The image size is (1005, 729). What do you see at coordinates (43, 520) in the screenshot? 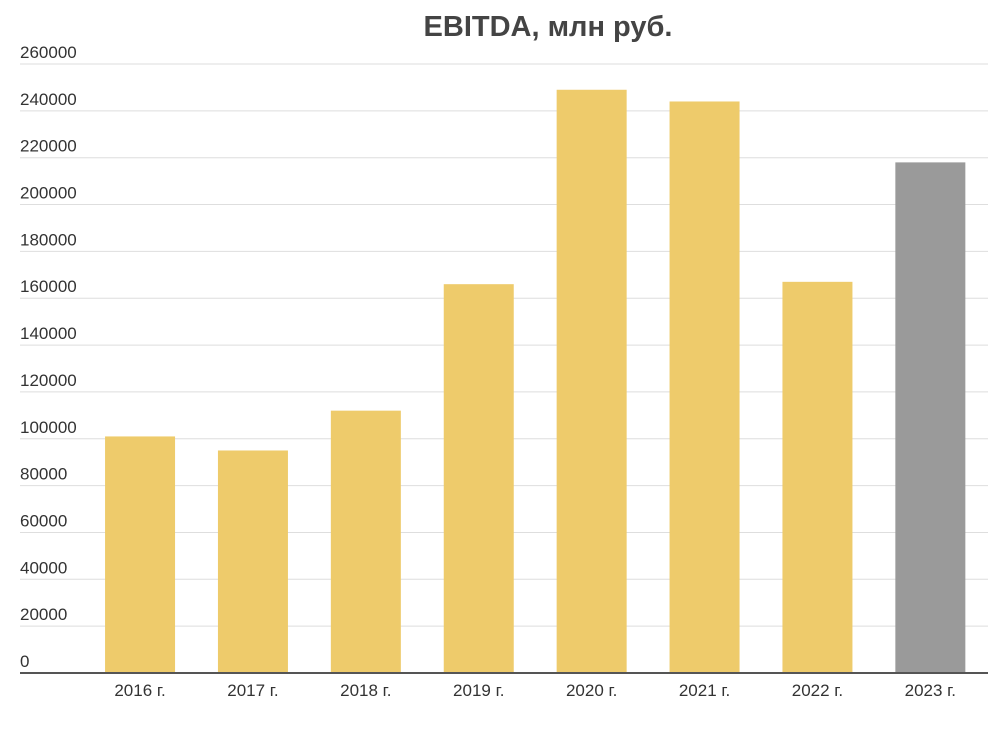
I see `y-tick-label: 60000` at bounding box center [43, 520].